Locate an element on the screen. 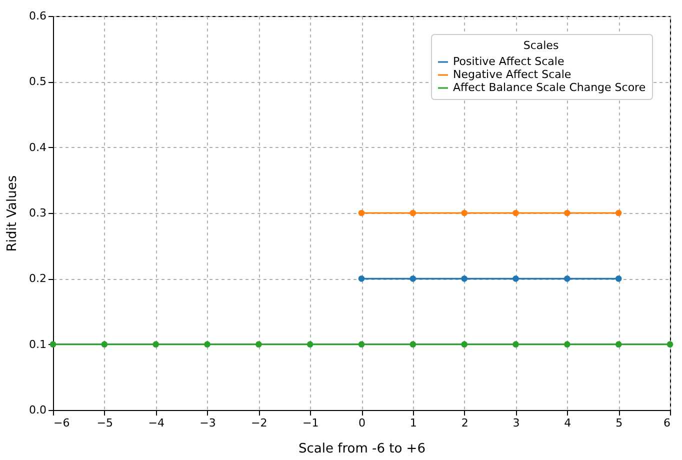 The height and width of the screenshot is (460, 682). y-tick-label: 0.4 is located at coordinates (37, 147).